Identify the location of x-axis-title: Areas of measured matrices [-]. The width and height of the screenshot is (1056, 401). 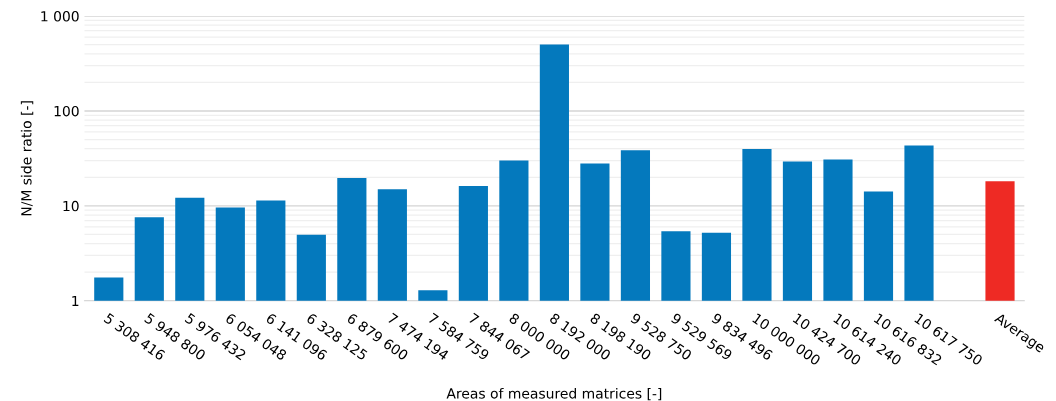
(554, 394).